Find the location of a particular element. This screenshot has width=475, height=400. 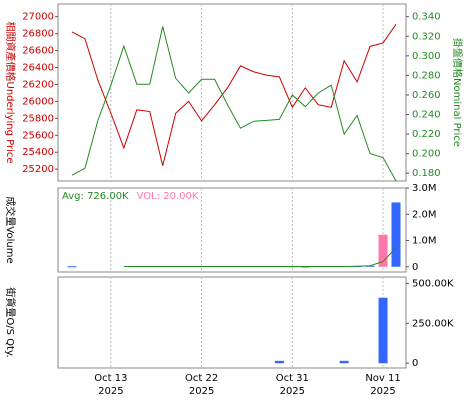

x-tick-label: Oct 31 2025 is located at coordinates (292, 385).